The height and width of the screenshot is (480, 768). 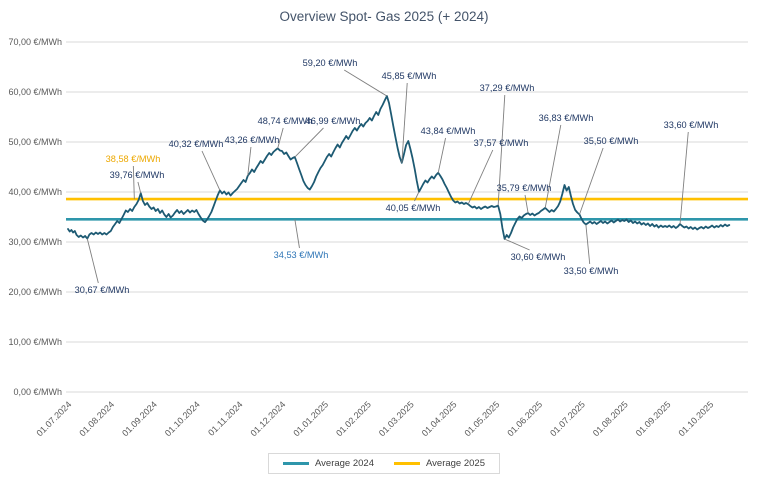 I want to click on svg-text: 01.11.2024, so click(x=225, y=418).